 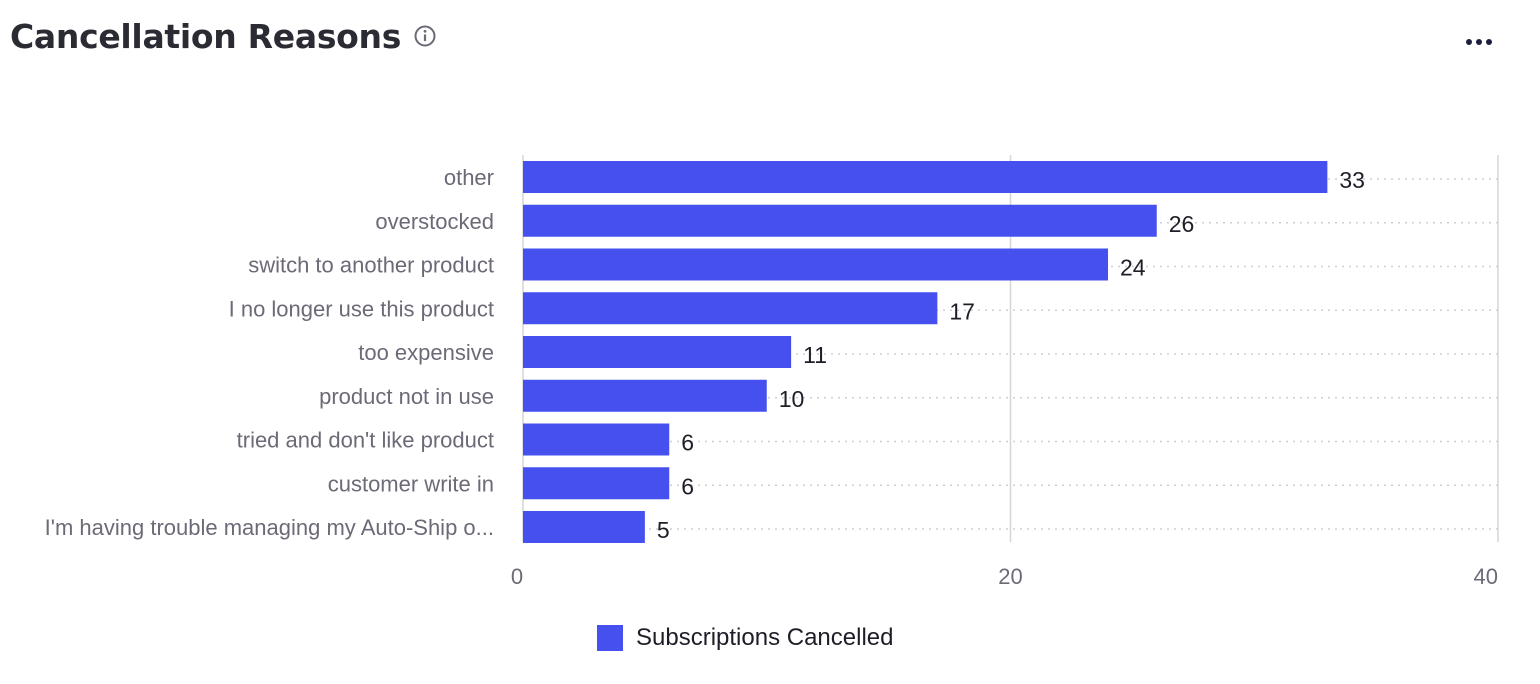 I want to click on legend-swatch, so click(x=610, y=638).